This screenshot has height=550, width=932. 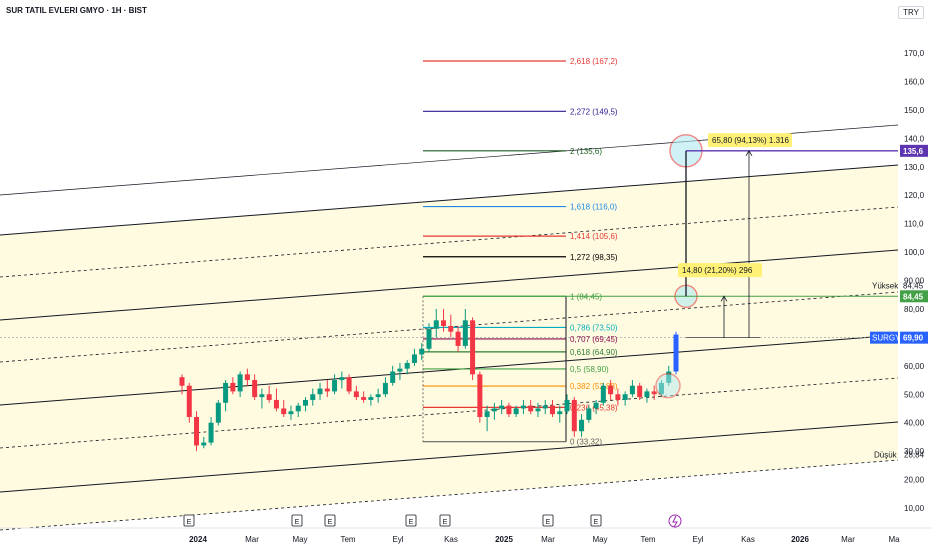 I want to click on lightning-icon-bolt, so click(x=675, y=521).